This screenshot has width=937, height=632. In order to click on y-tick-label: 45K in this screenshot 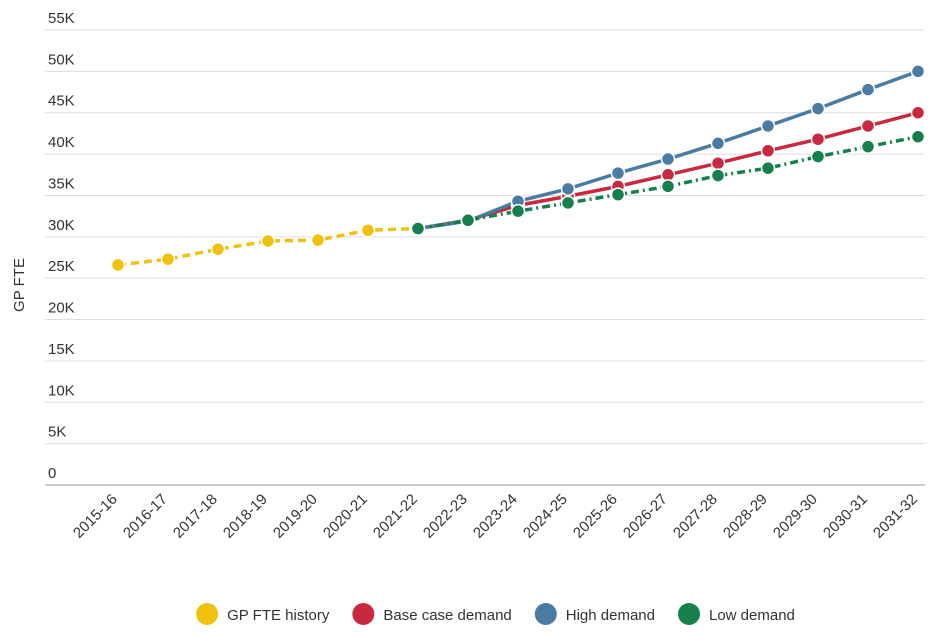, I will do `click(61, 101)`.